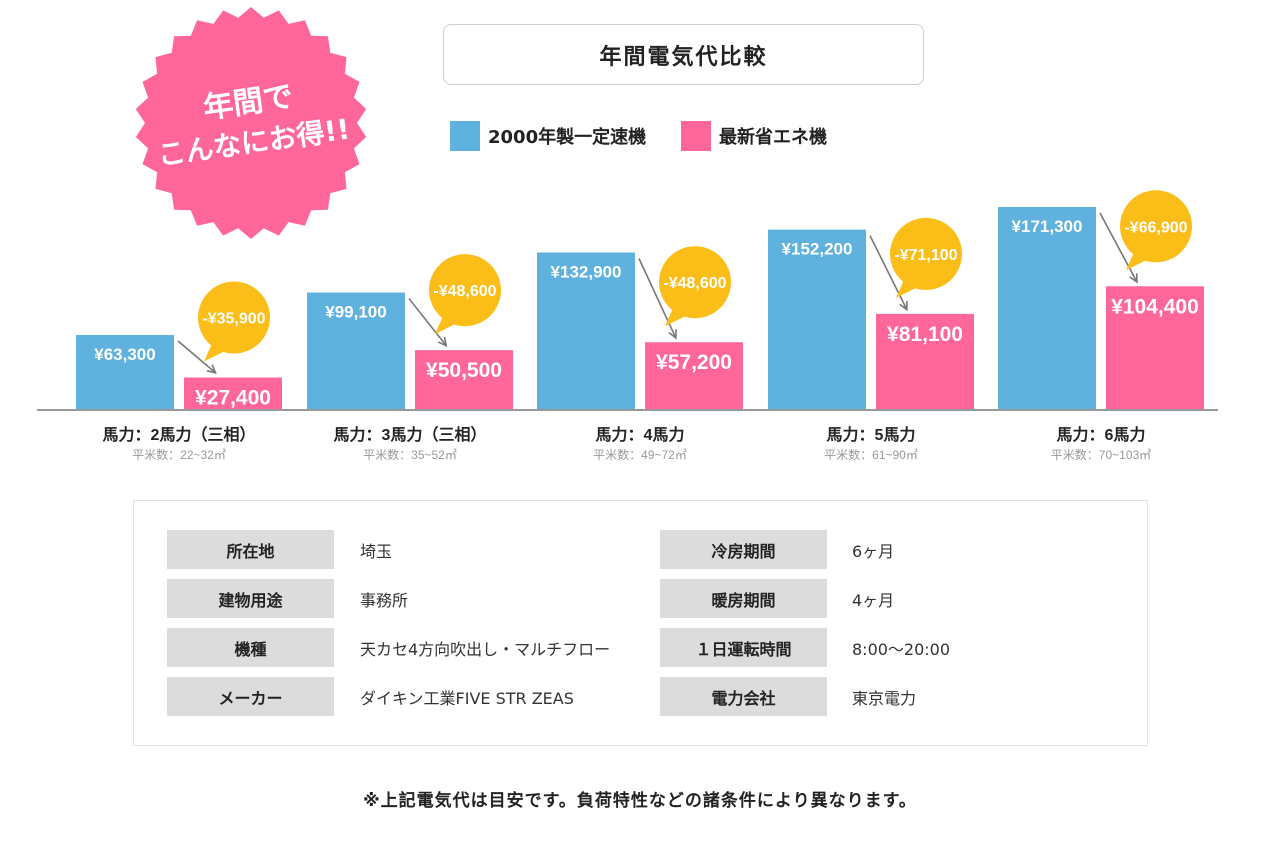  What do you see at coordinates (355, 312) in the screenshot?
I see `data-label-old-2: ¥99,100` at bounding box center [355, 312].